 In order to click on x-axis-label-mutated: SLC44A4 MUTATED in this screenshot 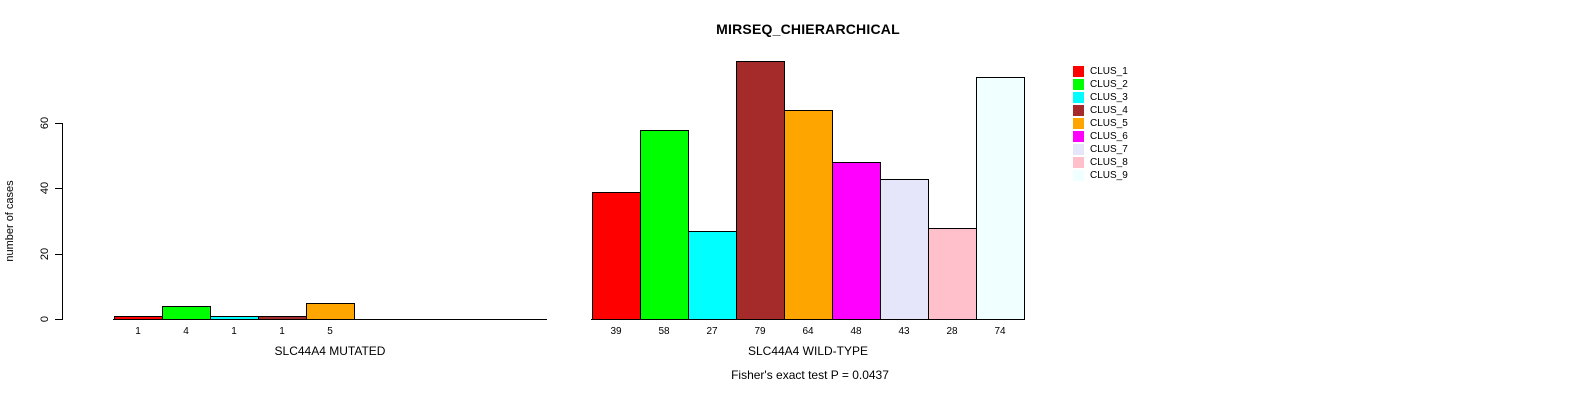, I will do `click(330, 351)`.